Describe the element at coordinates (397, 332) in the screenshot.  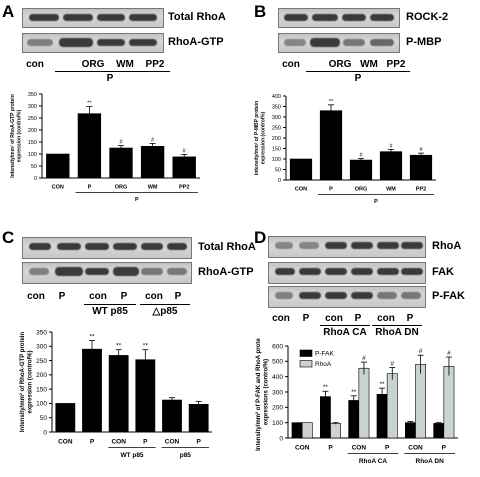
I see `group-label-d-2: RhoA DN` at that location.